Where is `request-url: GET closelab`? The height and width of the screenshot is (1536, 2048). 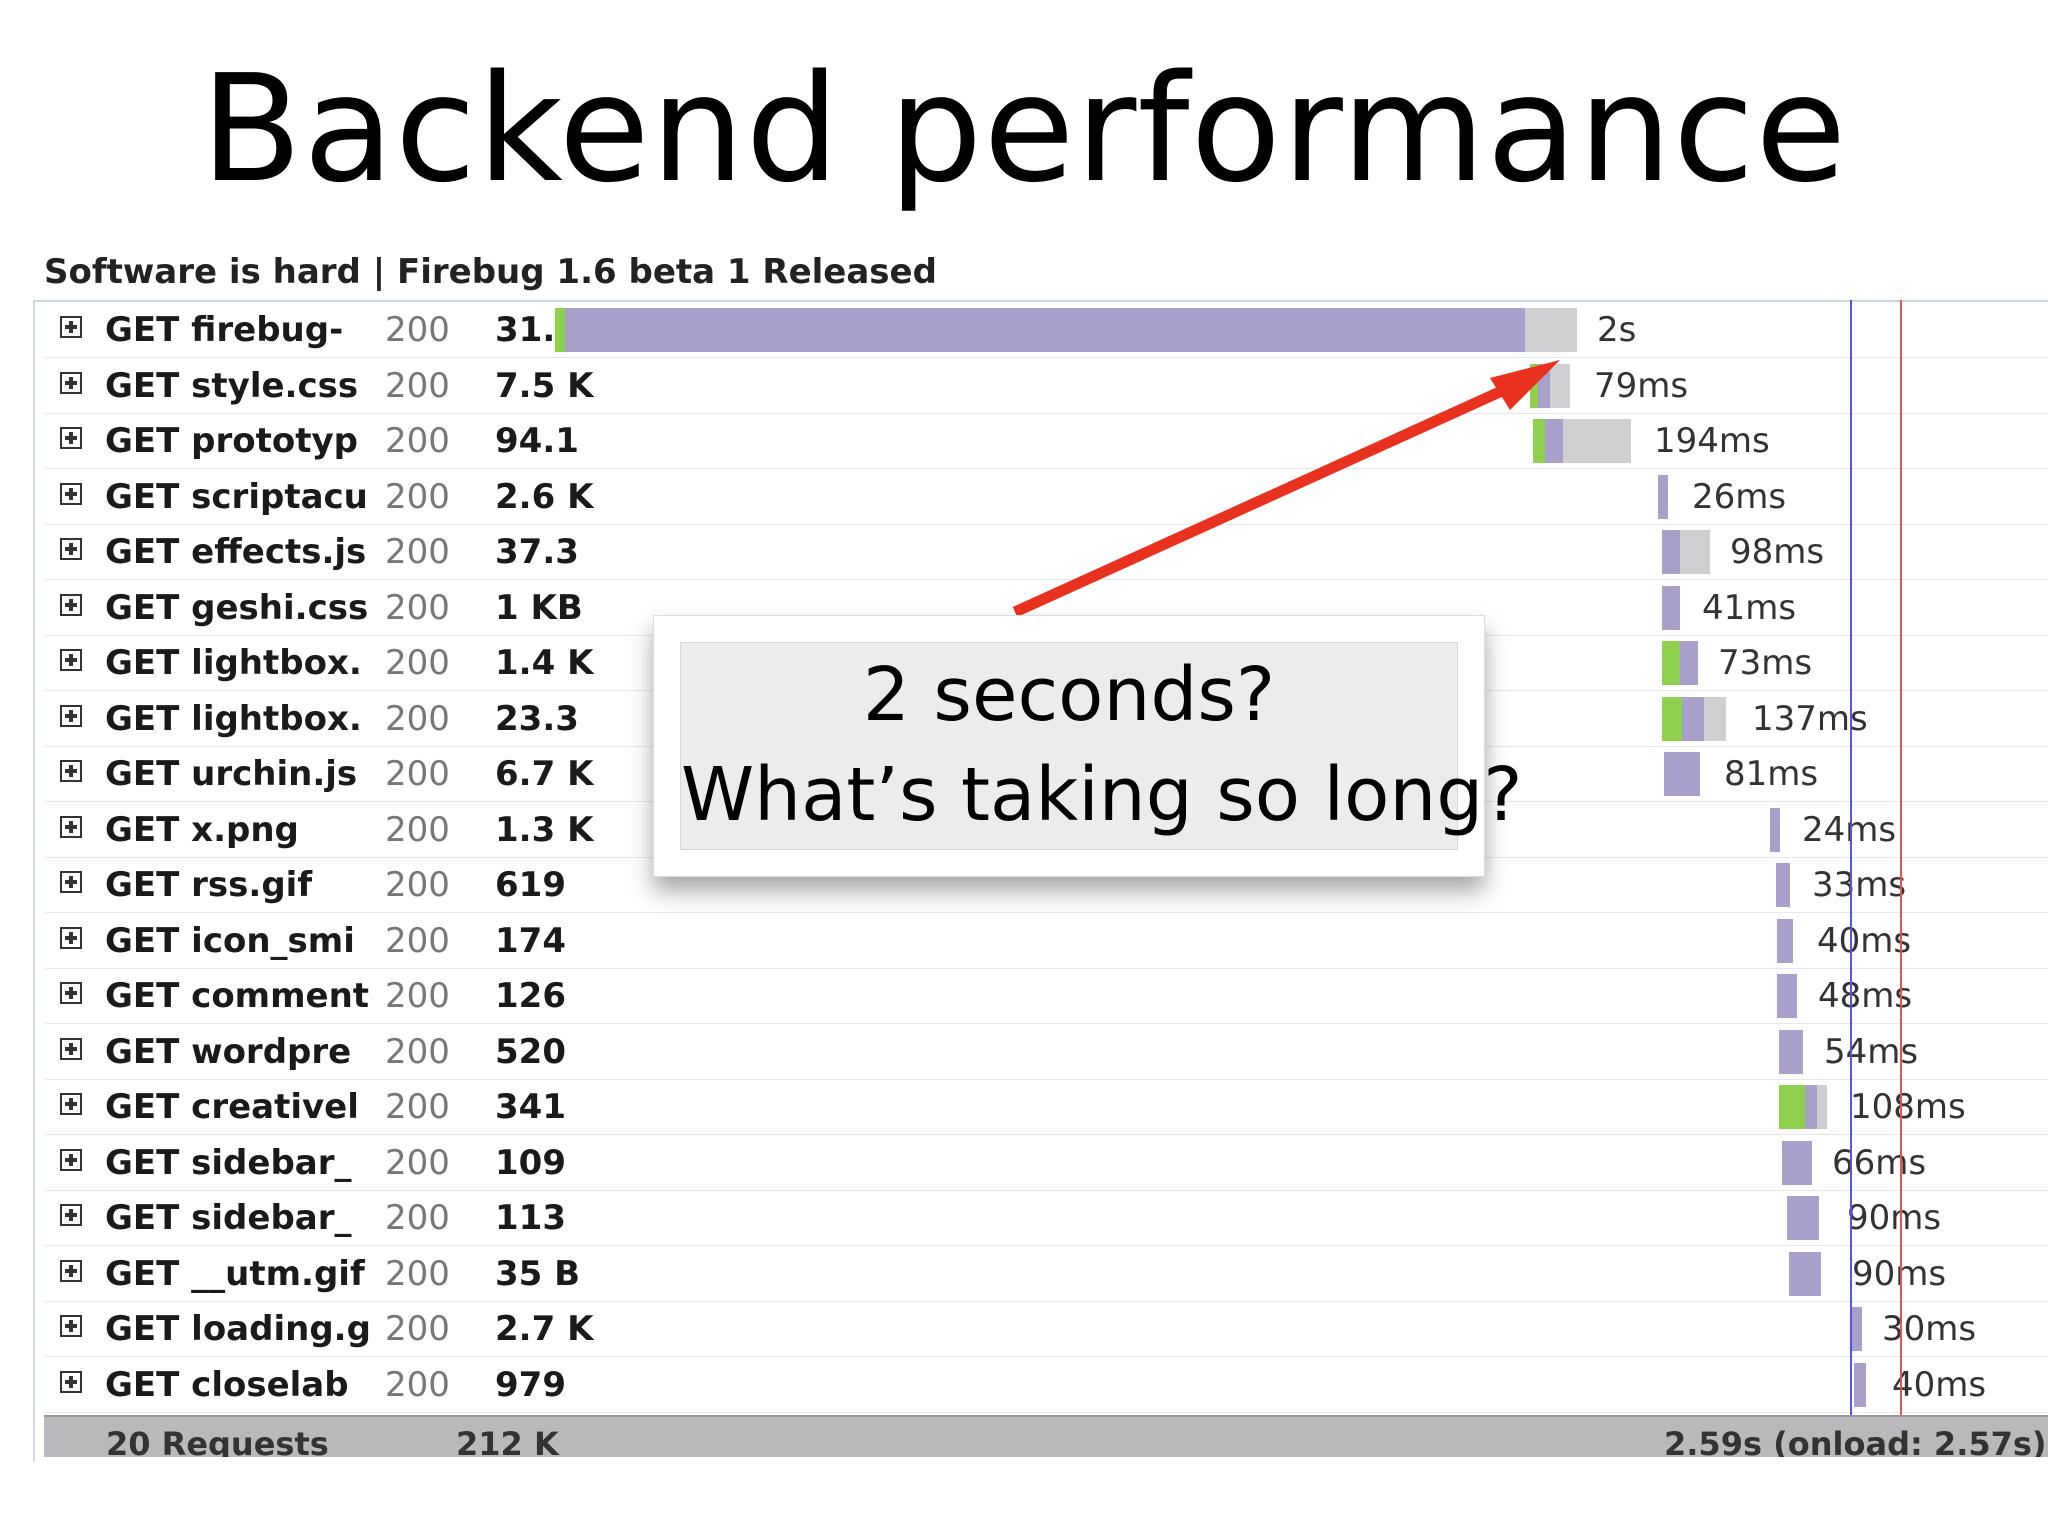
request-url: GET closelab is located at coordinates (227, 1384).